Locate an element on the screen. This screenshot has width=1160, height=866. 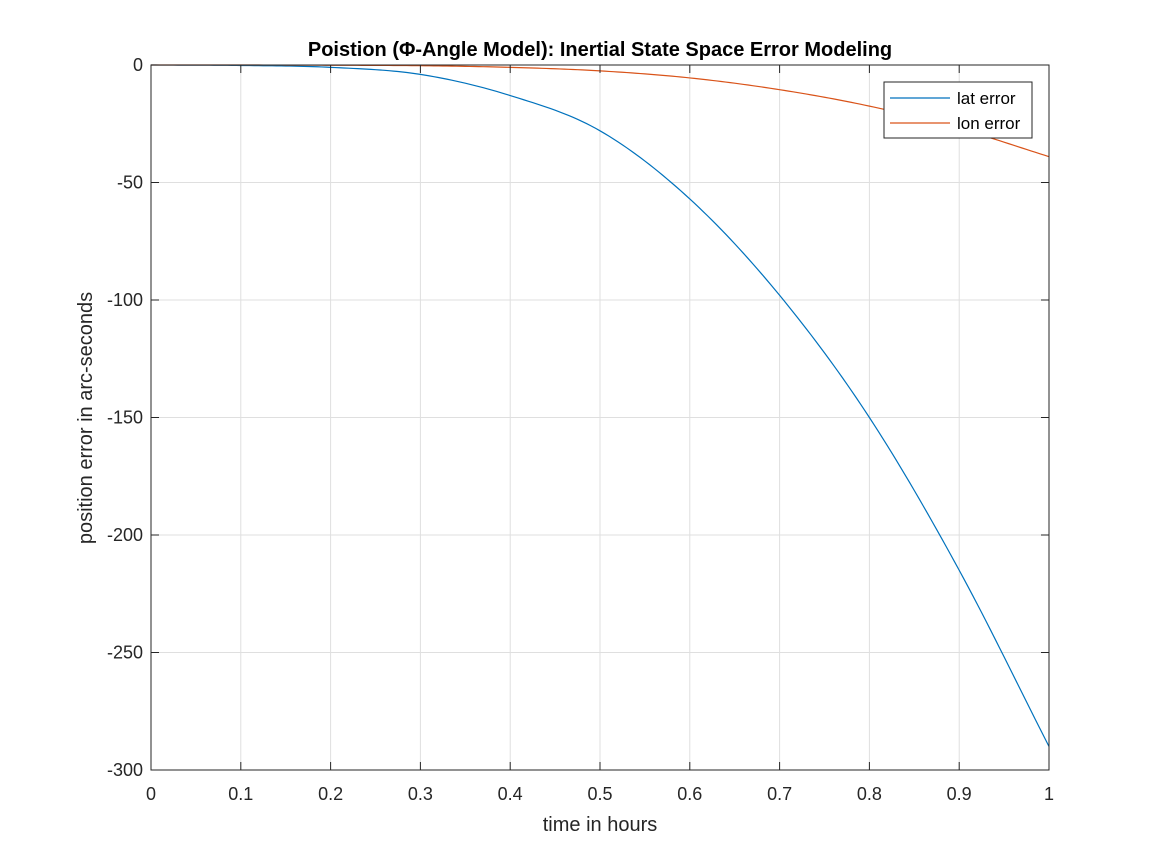
legend-box is located at coordinates (958, 110).